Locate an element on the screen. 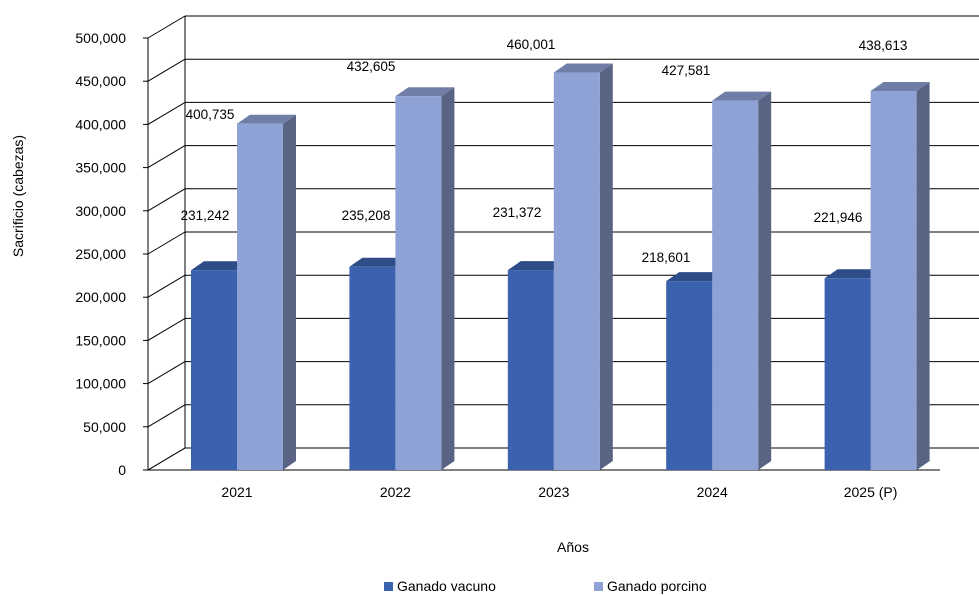  x-tick-labels: 2021 2022 2023 2024 2025 (P) is located at coordinates (559, 492).